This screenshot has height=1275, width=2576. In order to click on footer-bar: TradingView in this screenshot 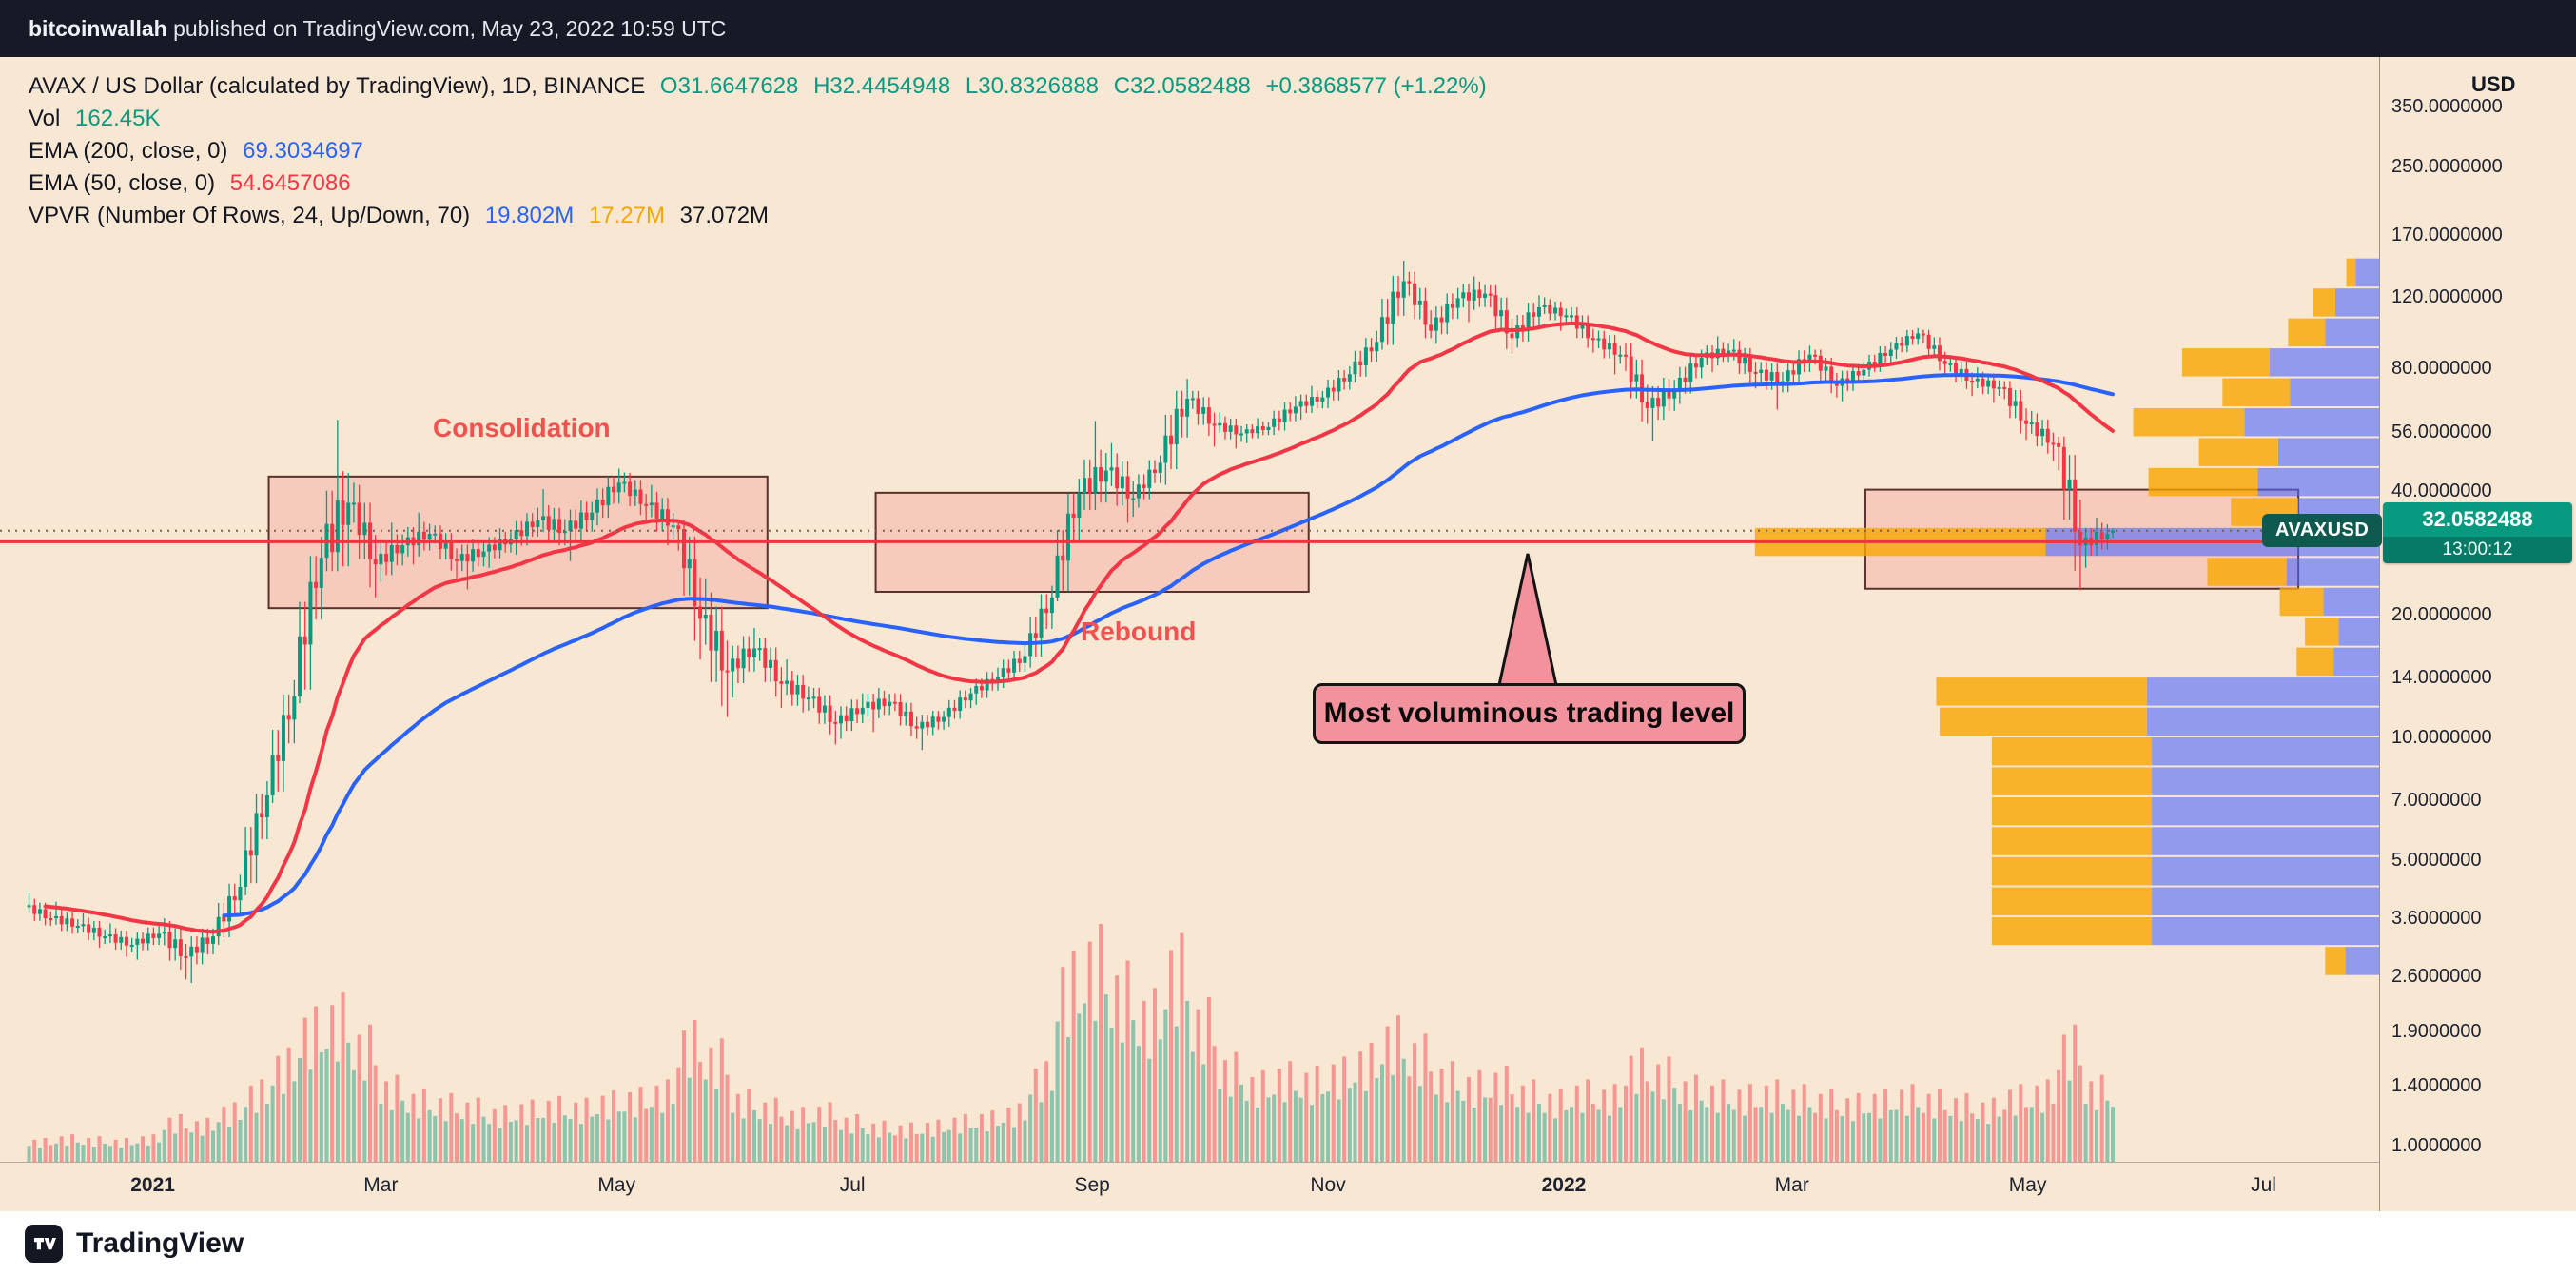, I will do `click(1288, 1243)`.